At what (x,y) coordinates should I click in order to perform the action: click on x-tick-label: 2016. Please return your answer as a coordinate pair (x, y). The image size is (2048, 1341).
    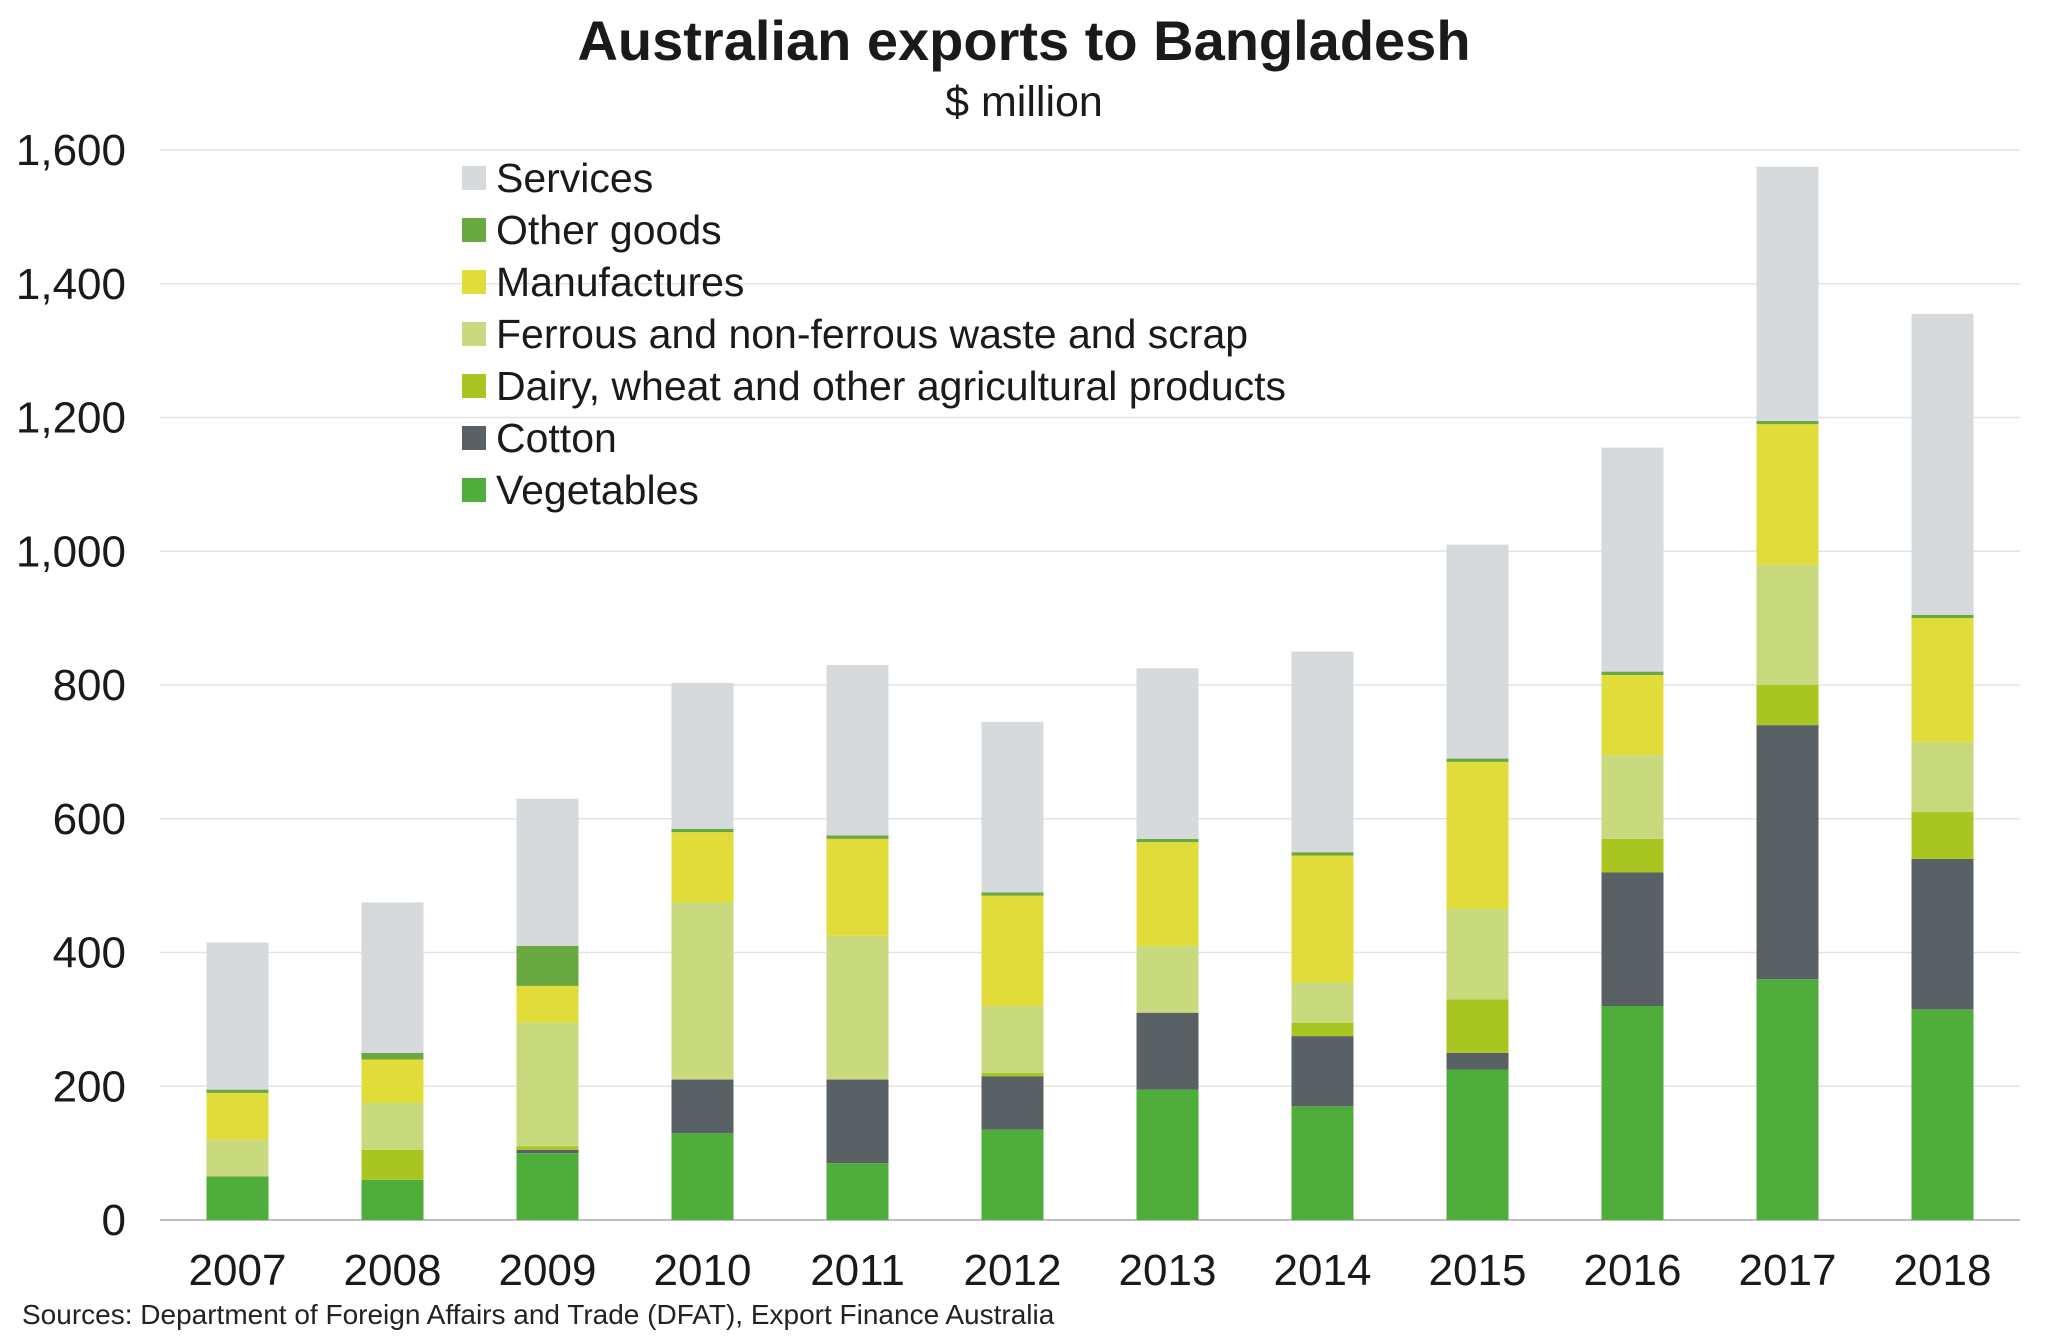
    Looking at the image, I should click on (1633, 1270).